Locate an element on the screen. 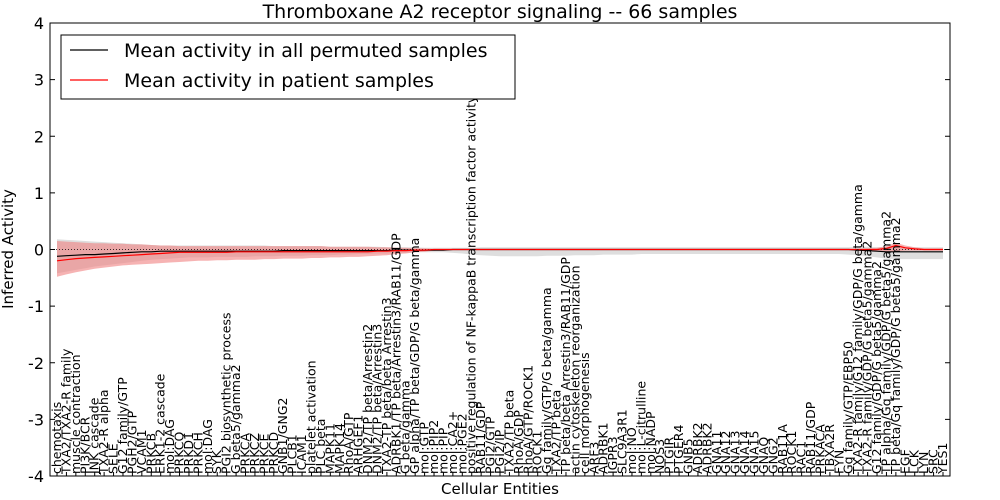 This screenshot has width=1000, height=500. entity-label: GNG2 is located at coordinates (772, 455).